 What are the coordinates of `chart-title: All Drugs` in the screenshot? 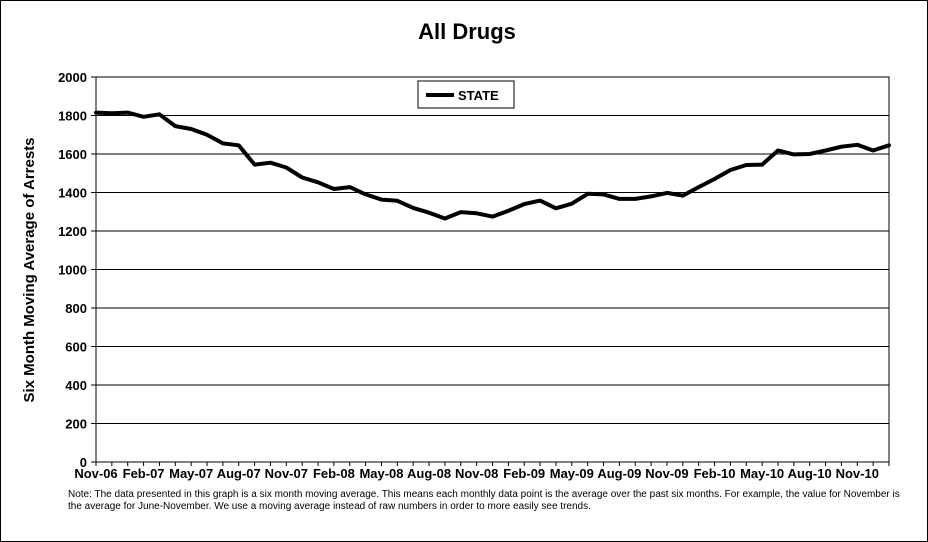 It's located at (467, 31).